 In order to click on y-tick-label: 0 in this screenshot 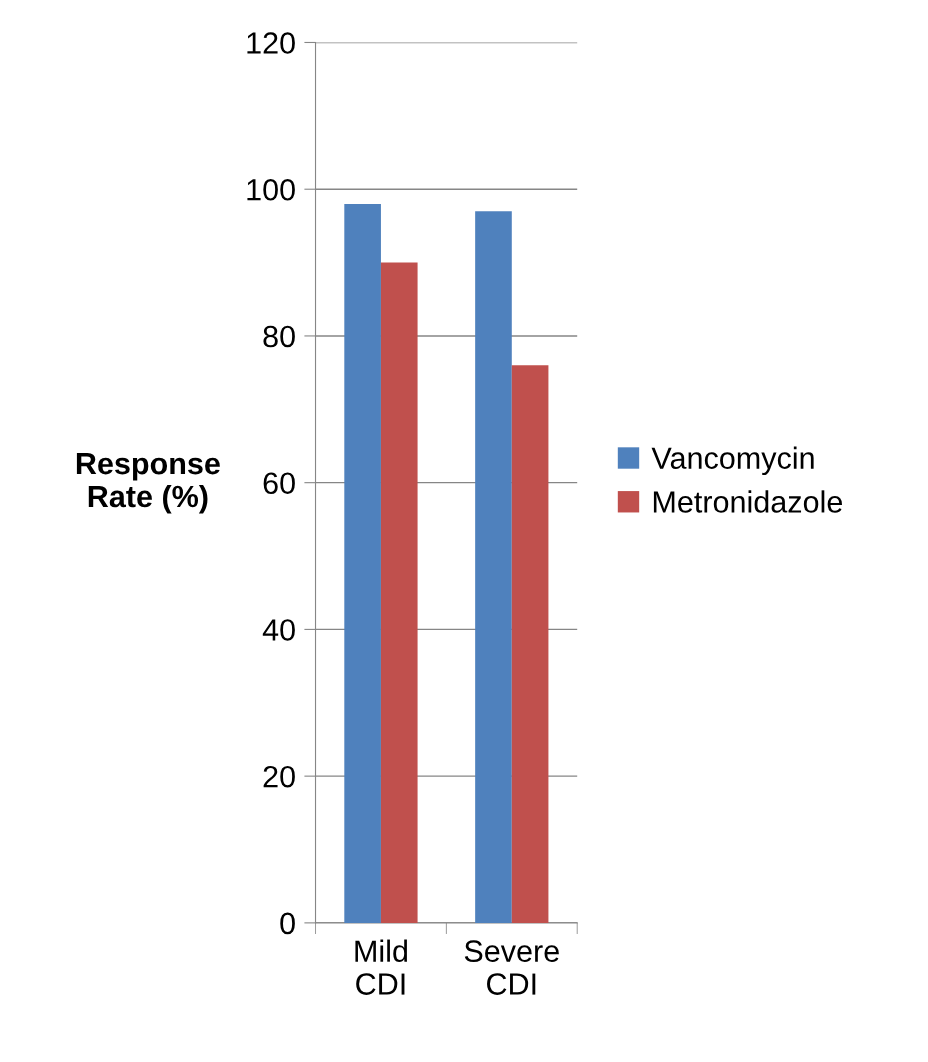, I will do `click(287, 923)`.